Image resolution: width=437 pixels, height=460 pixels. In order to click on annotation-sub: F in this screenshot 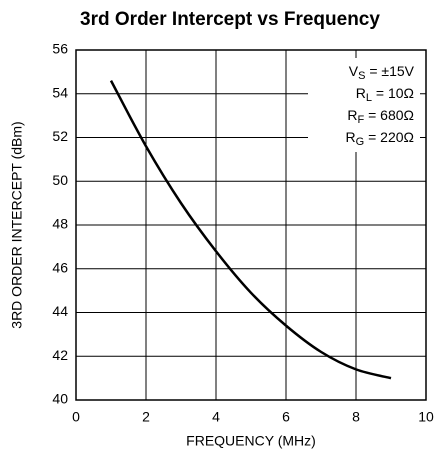, I will do `click(360, 120)`.